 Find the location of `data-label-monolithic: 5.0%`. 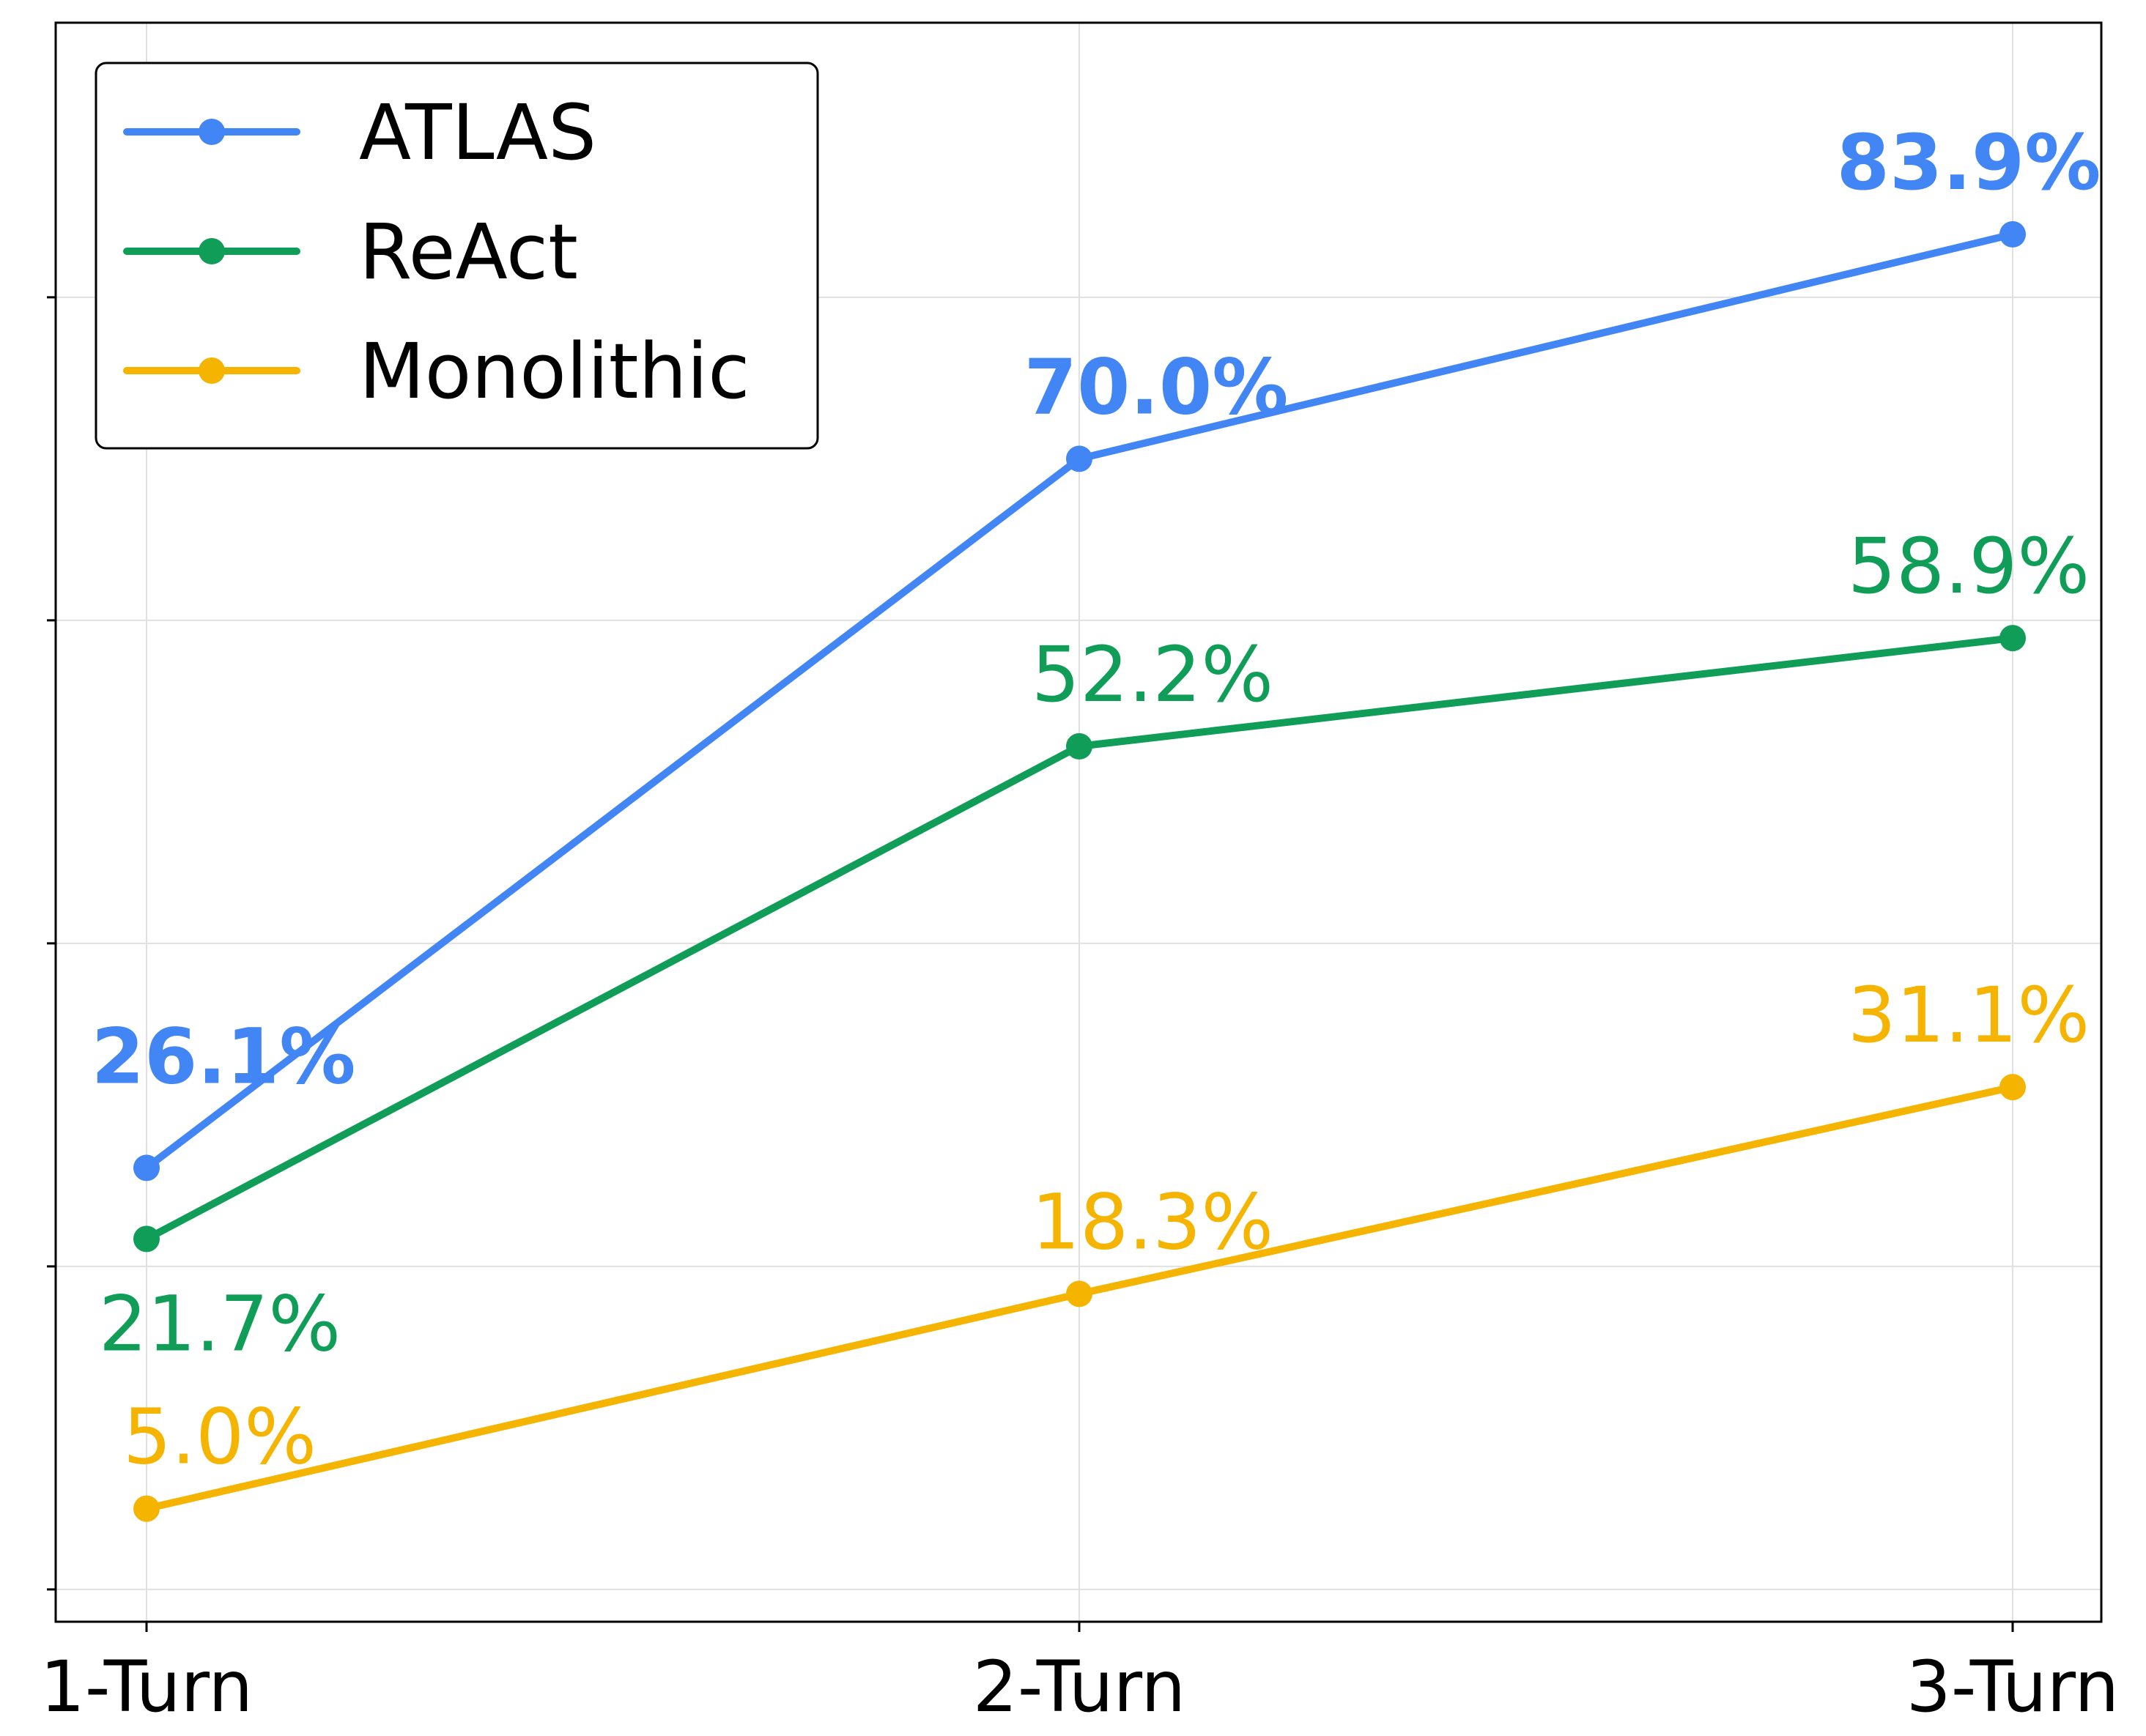

data-label-monolithic: 5.0% is located at coordinates (220, 1437).